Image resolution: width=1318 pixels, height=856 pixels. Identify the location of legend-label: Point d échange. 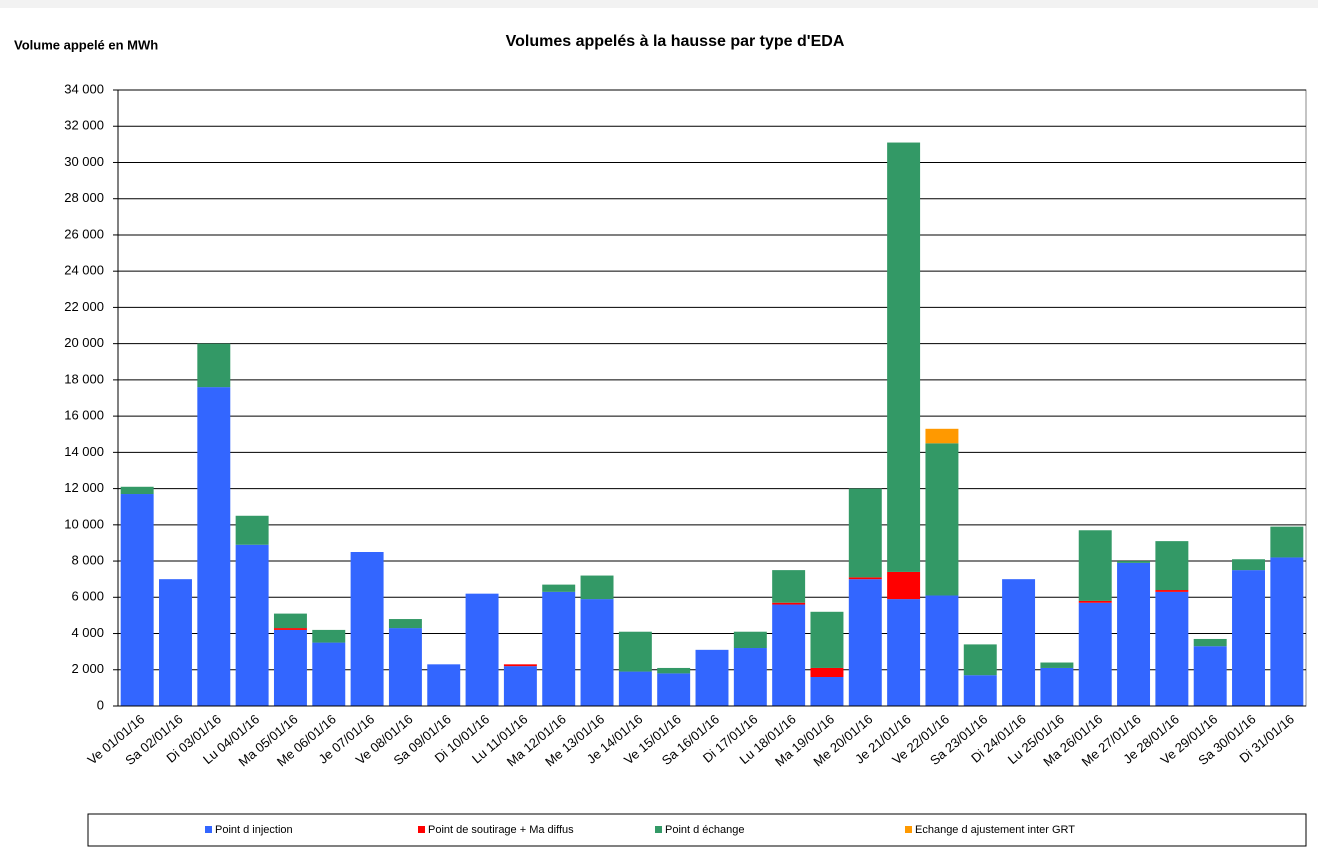
(705, 830).